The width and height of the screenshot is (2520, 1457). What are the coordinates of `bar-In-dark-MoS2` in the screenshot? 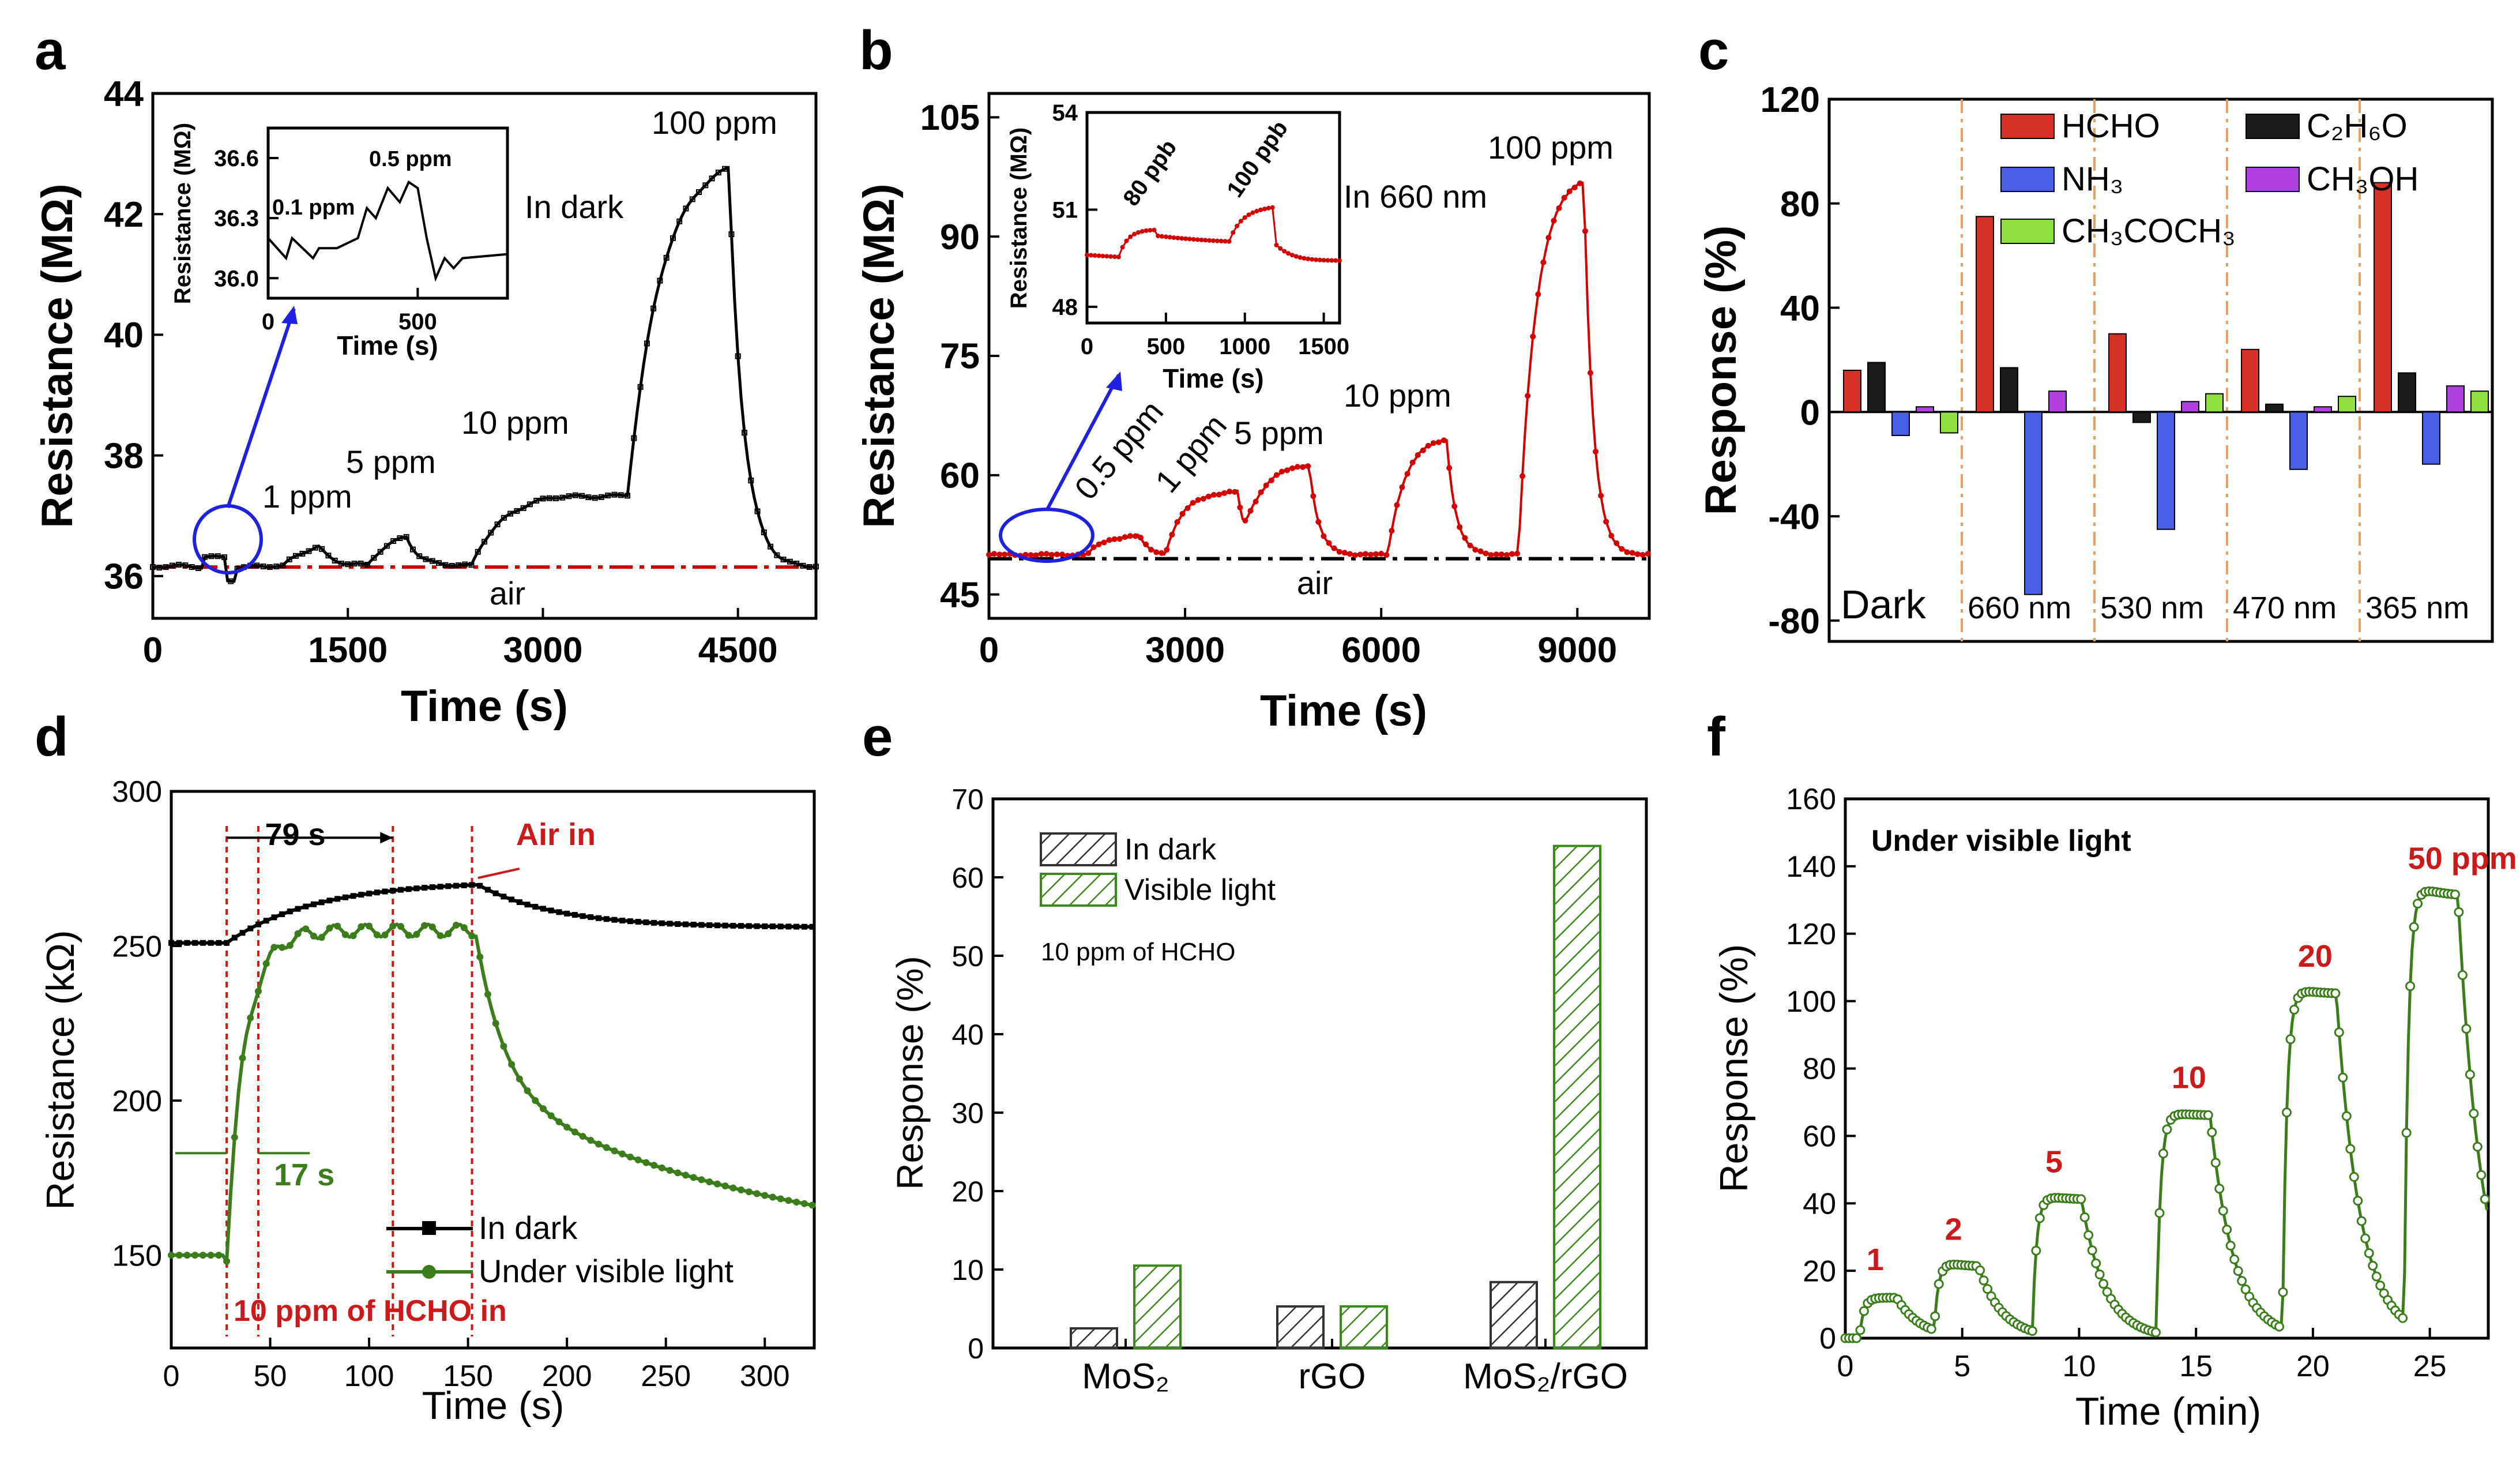 It's located at (1094, 1338).